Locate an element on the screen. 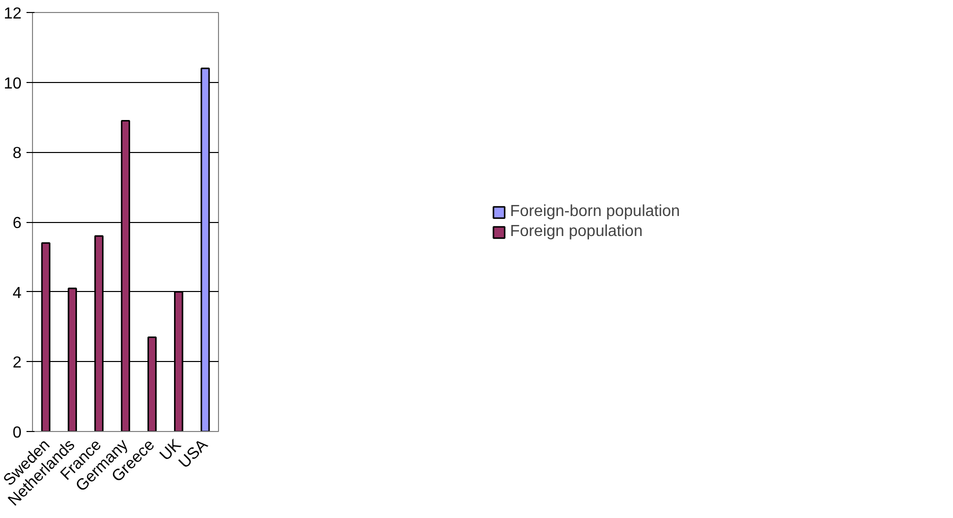 The image size is (953, 518). y-tick-label: 8 is located at coordinates (17, 153).